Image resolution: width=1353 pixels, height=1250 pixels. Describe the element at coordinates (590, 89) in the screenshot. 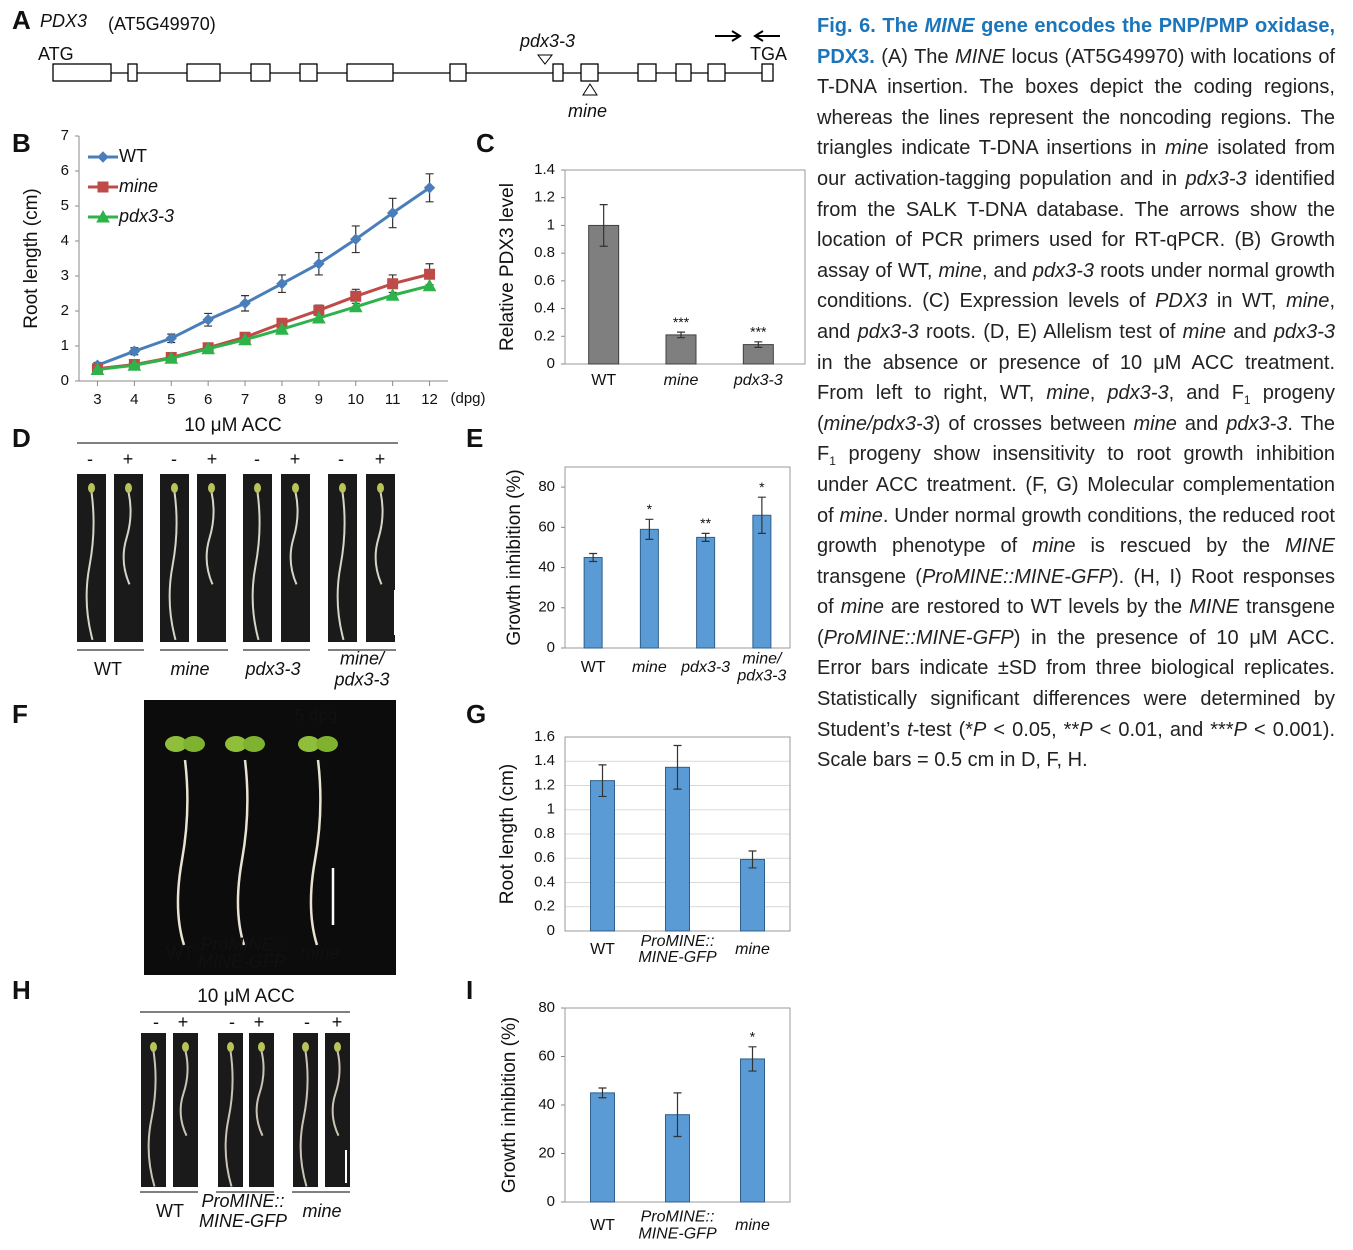

I see `insertion-triangle` at that location.